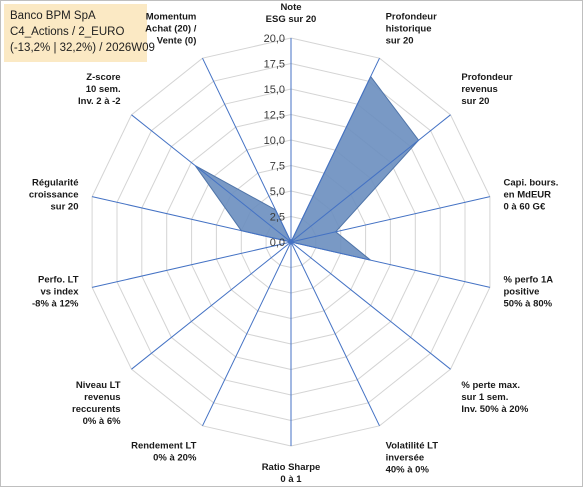 This screenshot has width=583, height=487. What do you see at coordinates (177, 41) in the screenshot?
I see `axis-label-line: Vente (0)` at bounding box center [177, 41].